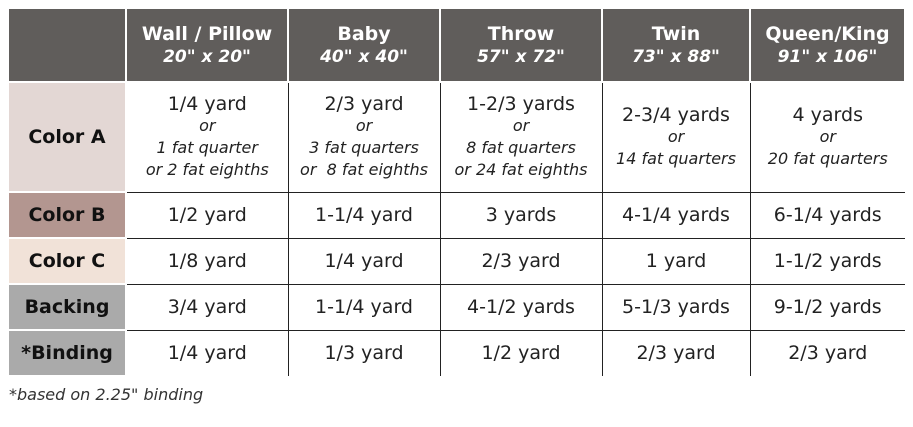 This screenshot has height=427, width=913. Describe the element at coordinates (827, 34) in the screenshot. I see `column-name: Queen/King` at that location.